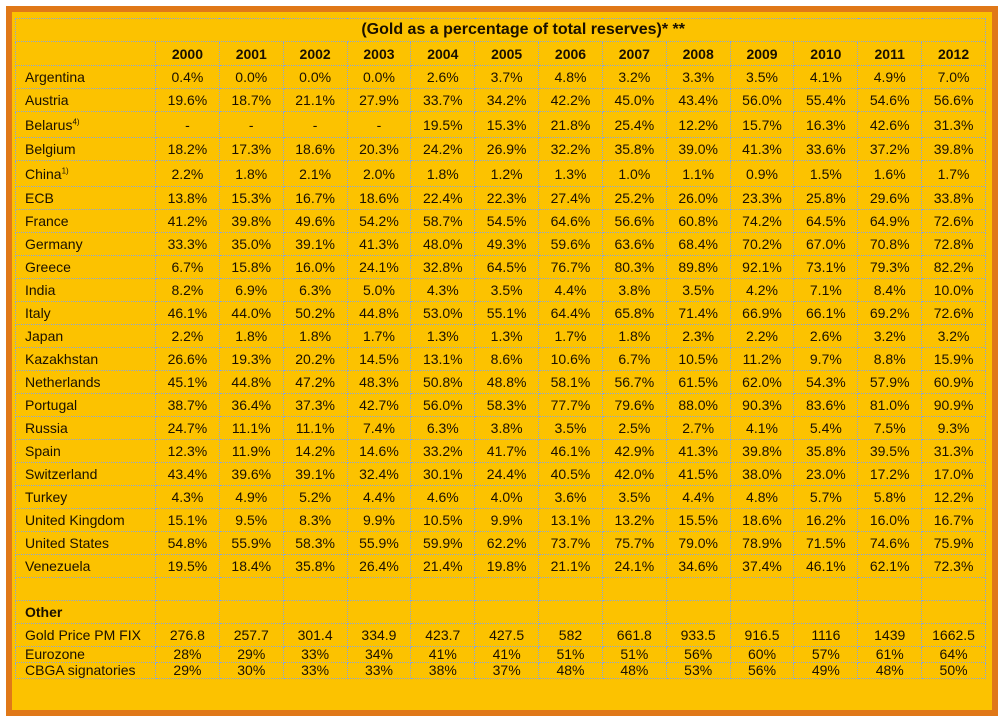 The height and width of the screenshot is (723, 1001). Describe the element at coordinates (890, 313) in the screenshot. I see `value-cell: 69.2%` at that location.